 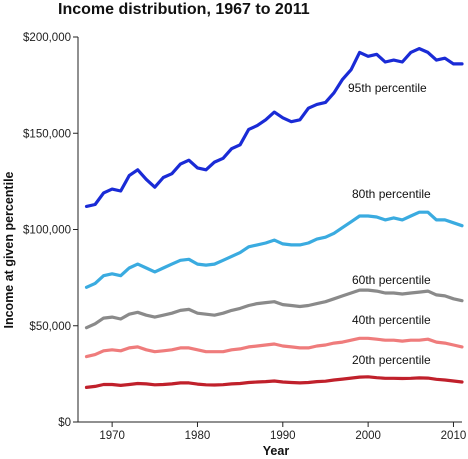 What do you see at coordinates (112, 436) in the screenshot?
I see `x-tick-label: 1970` at bounding box center [112, 436].